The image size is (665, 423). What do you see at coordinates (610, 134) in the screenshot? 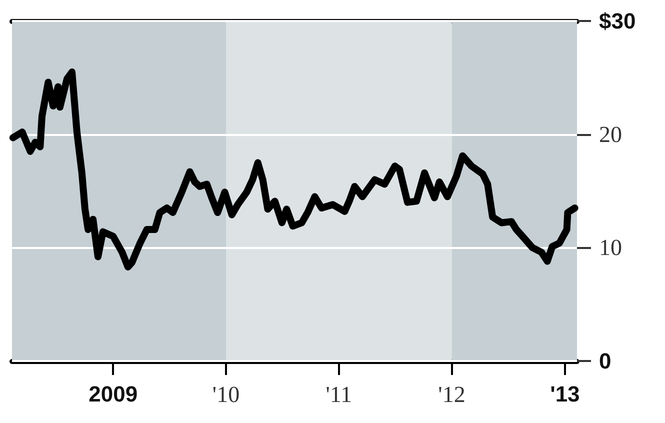
I see `y-tick-label: 20` at bounding box center [610, 134].